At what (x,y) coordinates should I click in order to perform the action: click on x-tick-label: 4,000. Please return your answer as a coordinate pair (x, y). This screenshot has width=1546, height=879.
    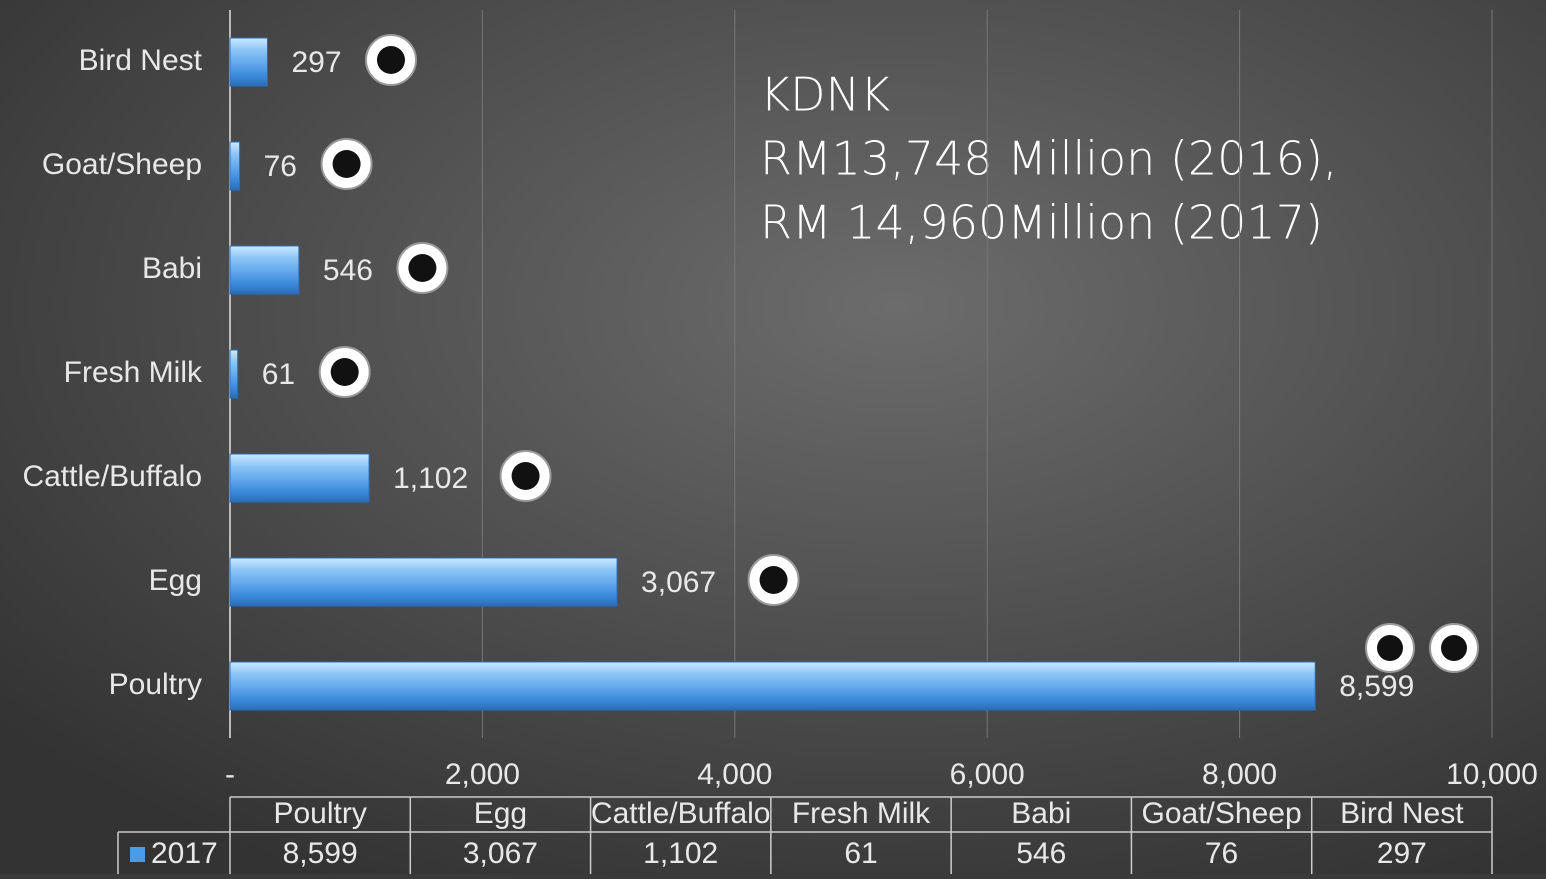
    Looking at the image, I should click on (734, 774).